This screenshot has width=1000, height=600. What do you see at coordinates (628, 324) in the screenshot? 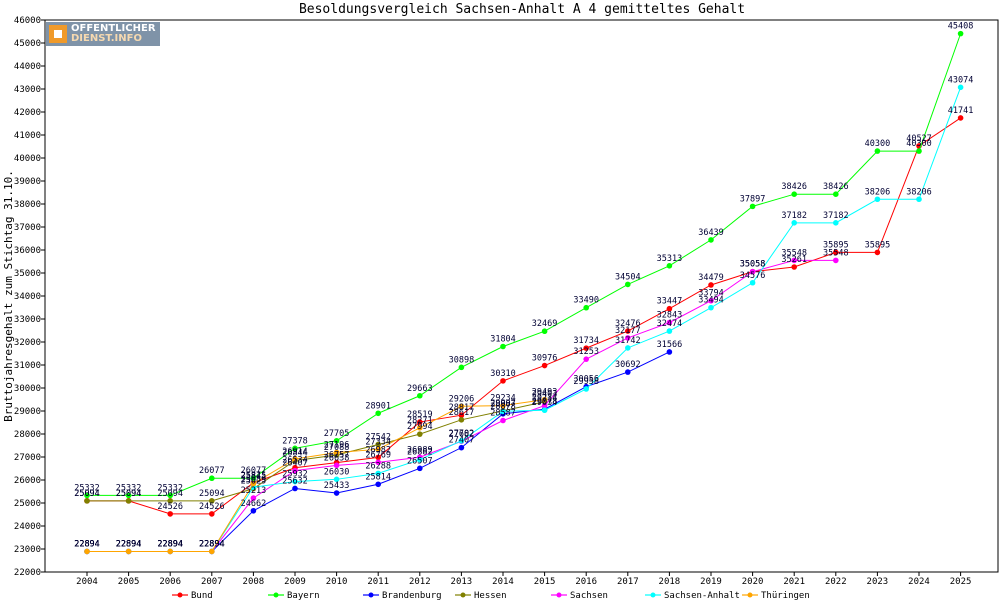
I see `data-label: 32476` at bounding box center [628, 324].